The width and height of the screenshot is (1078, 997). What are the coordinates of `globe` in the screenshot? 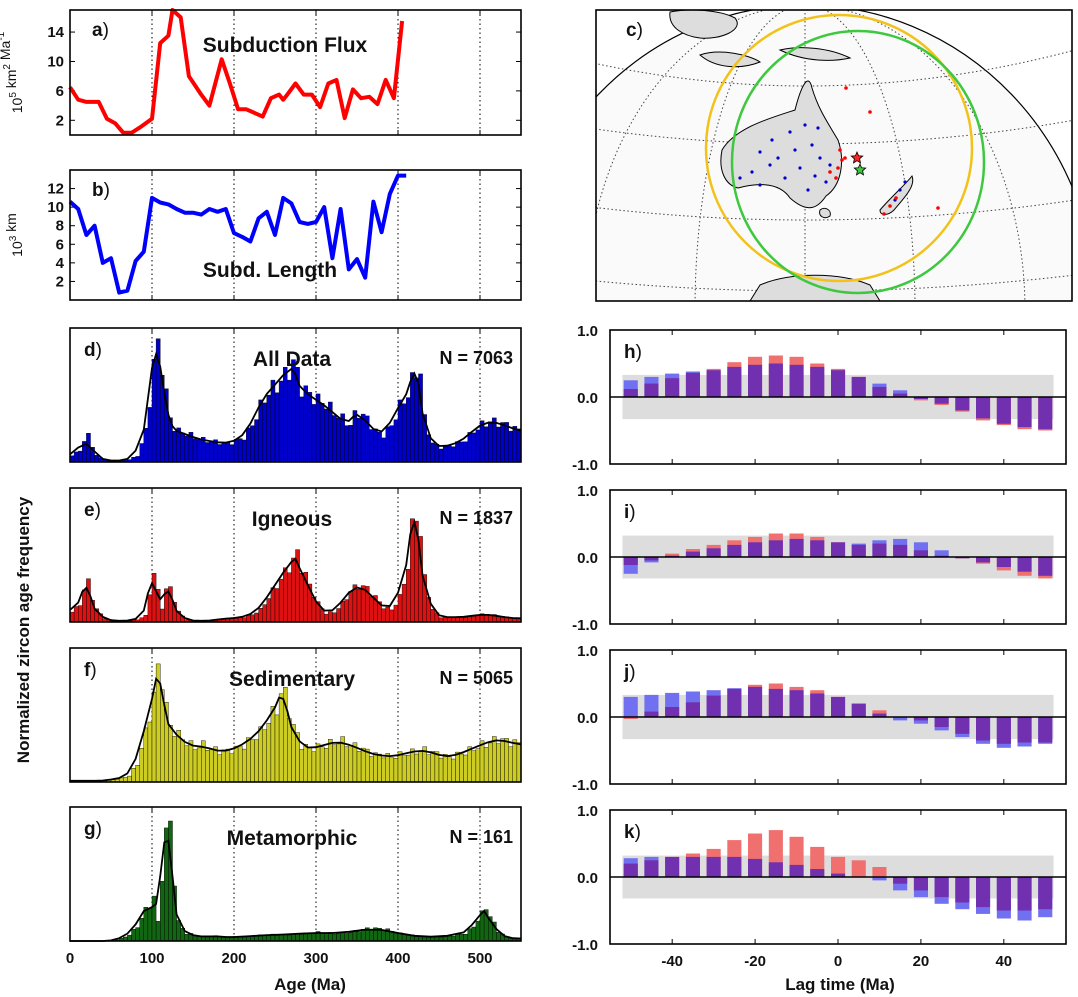 It's located at (834, 155).